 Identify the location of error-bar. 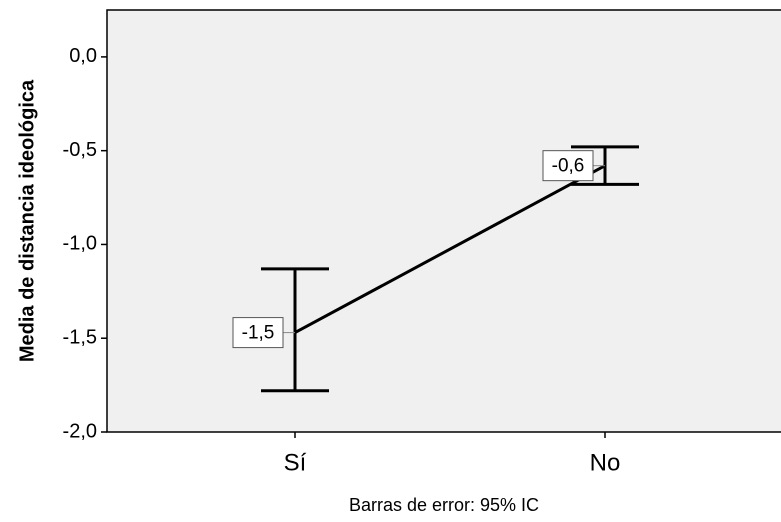
(295, 330).